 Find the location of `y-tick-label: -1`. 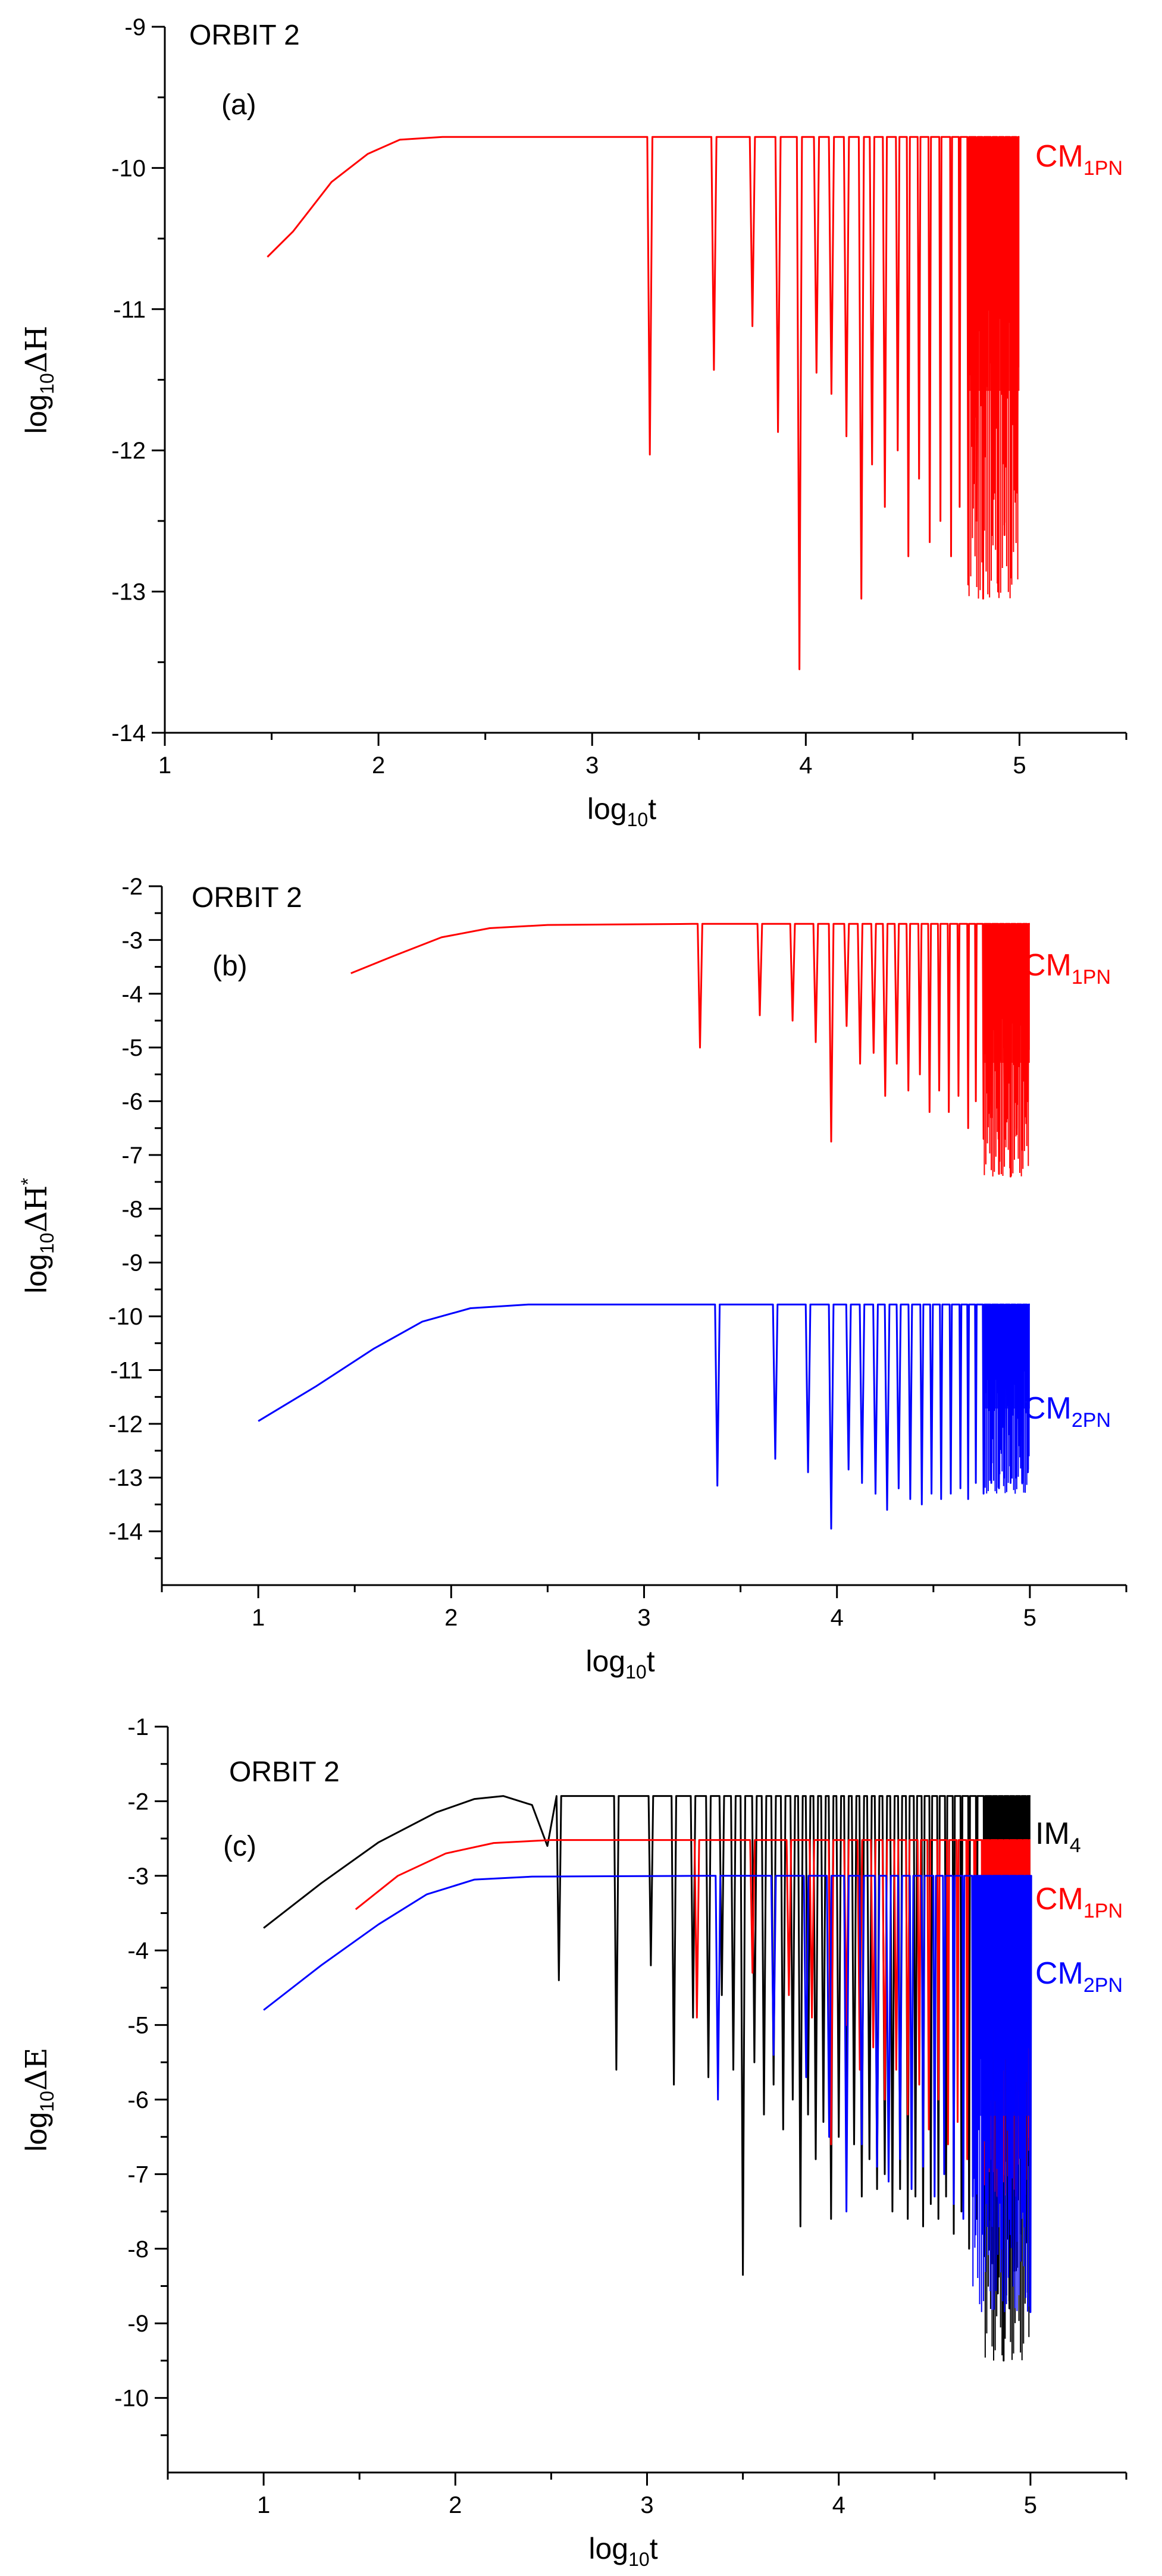

y-tick-label: -1 is located at coordinates (138, 1727).